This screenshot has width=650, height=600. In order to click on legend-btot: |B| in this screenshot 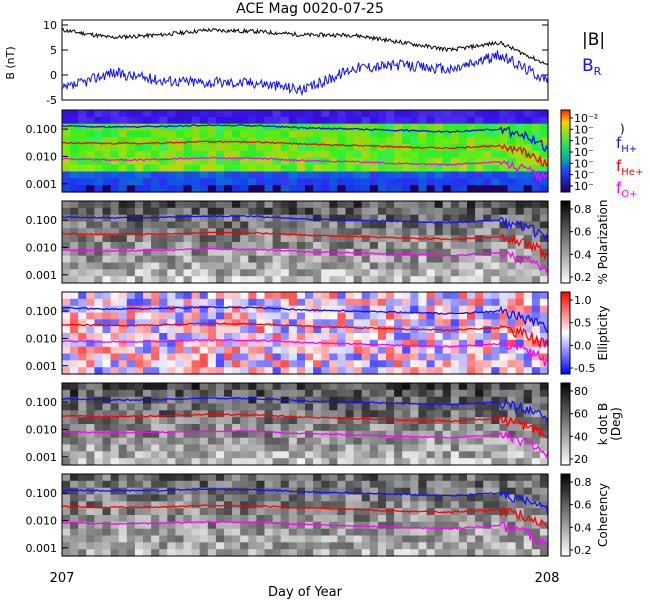, I will do `click(593, 40)`.